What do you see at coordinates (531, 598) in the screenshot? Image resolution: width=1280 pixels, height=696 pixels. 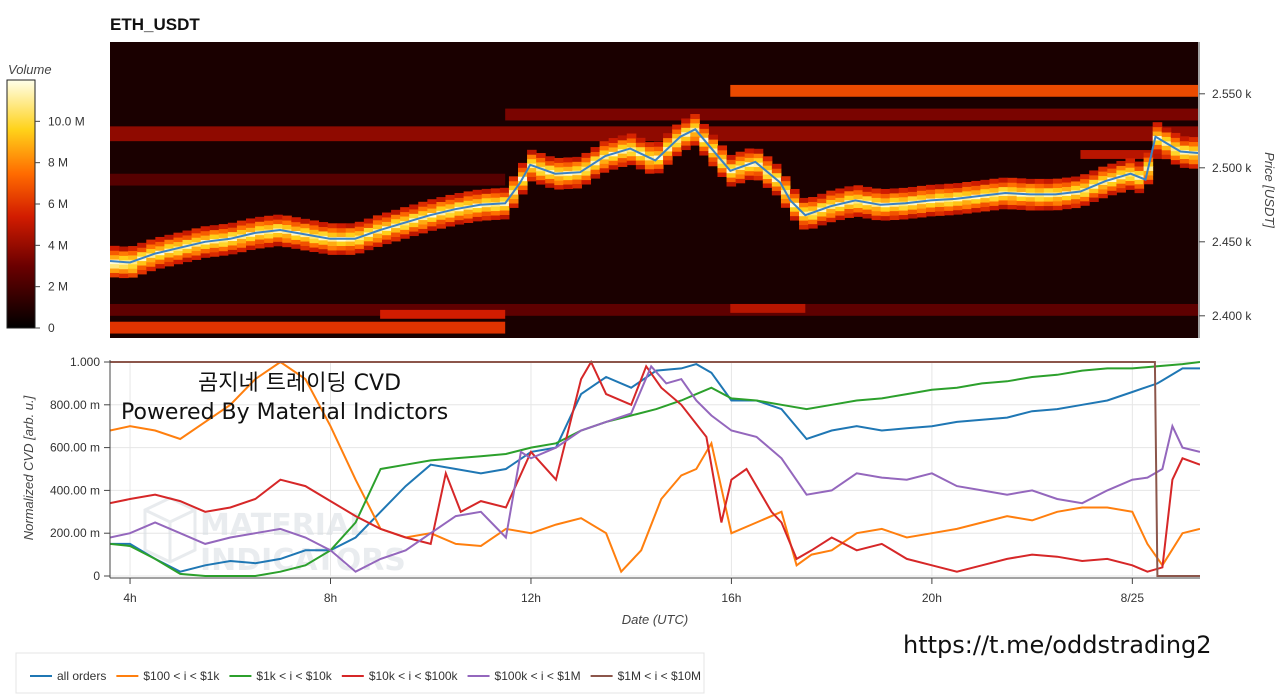 I see `cvd-x-tick-label: 12h` at bounding box center [531, 598].